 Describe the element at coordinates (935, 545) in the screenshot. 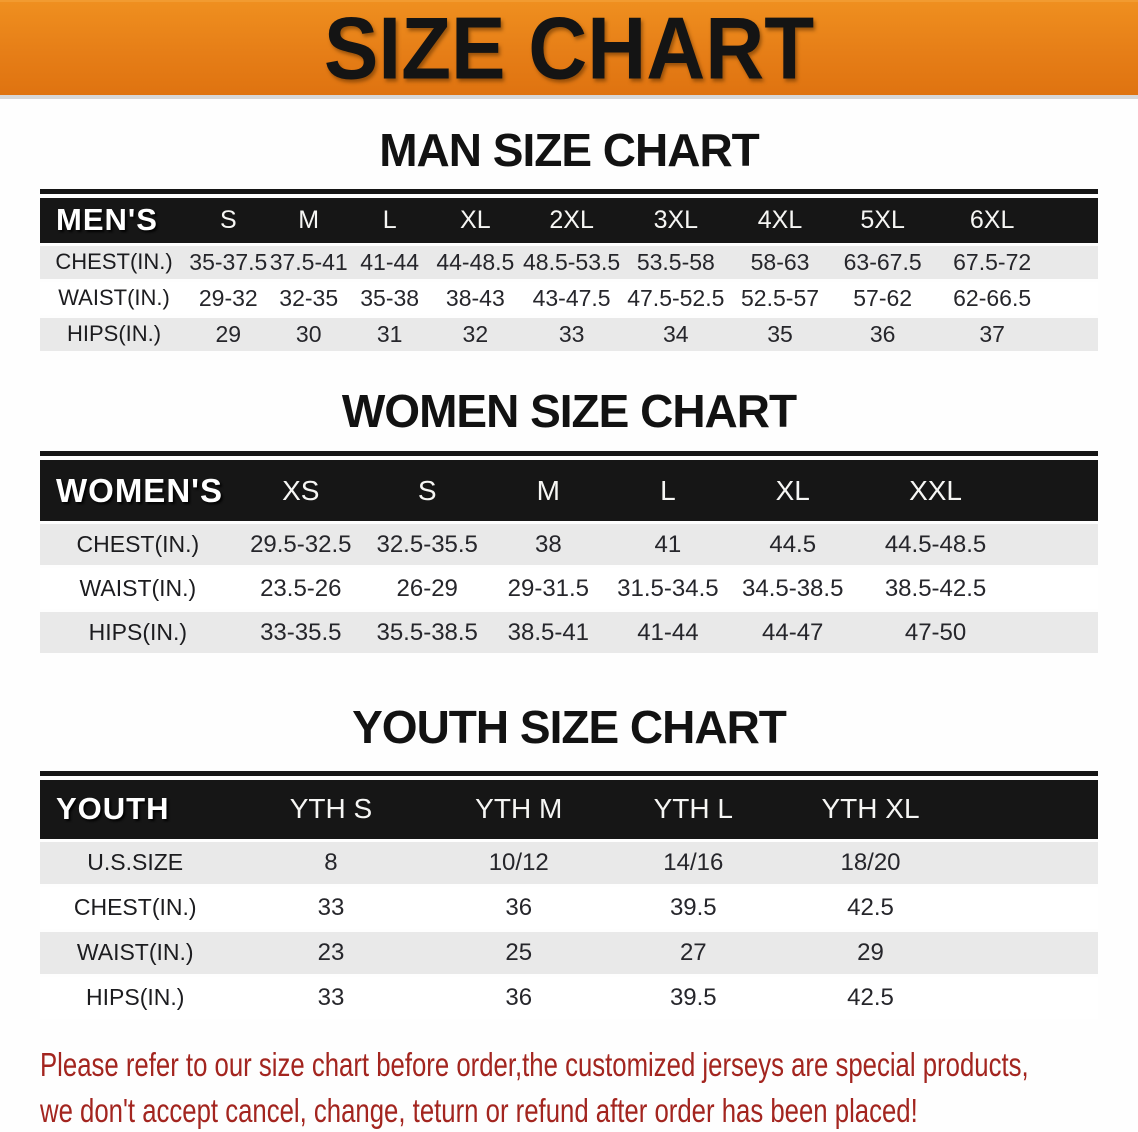

I see `size-value-cell: 44.5-48.5` at that location.